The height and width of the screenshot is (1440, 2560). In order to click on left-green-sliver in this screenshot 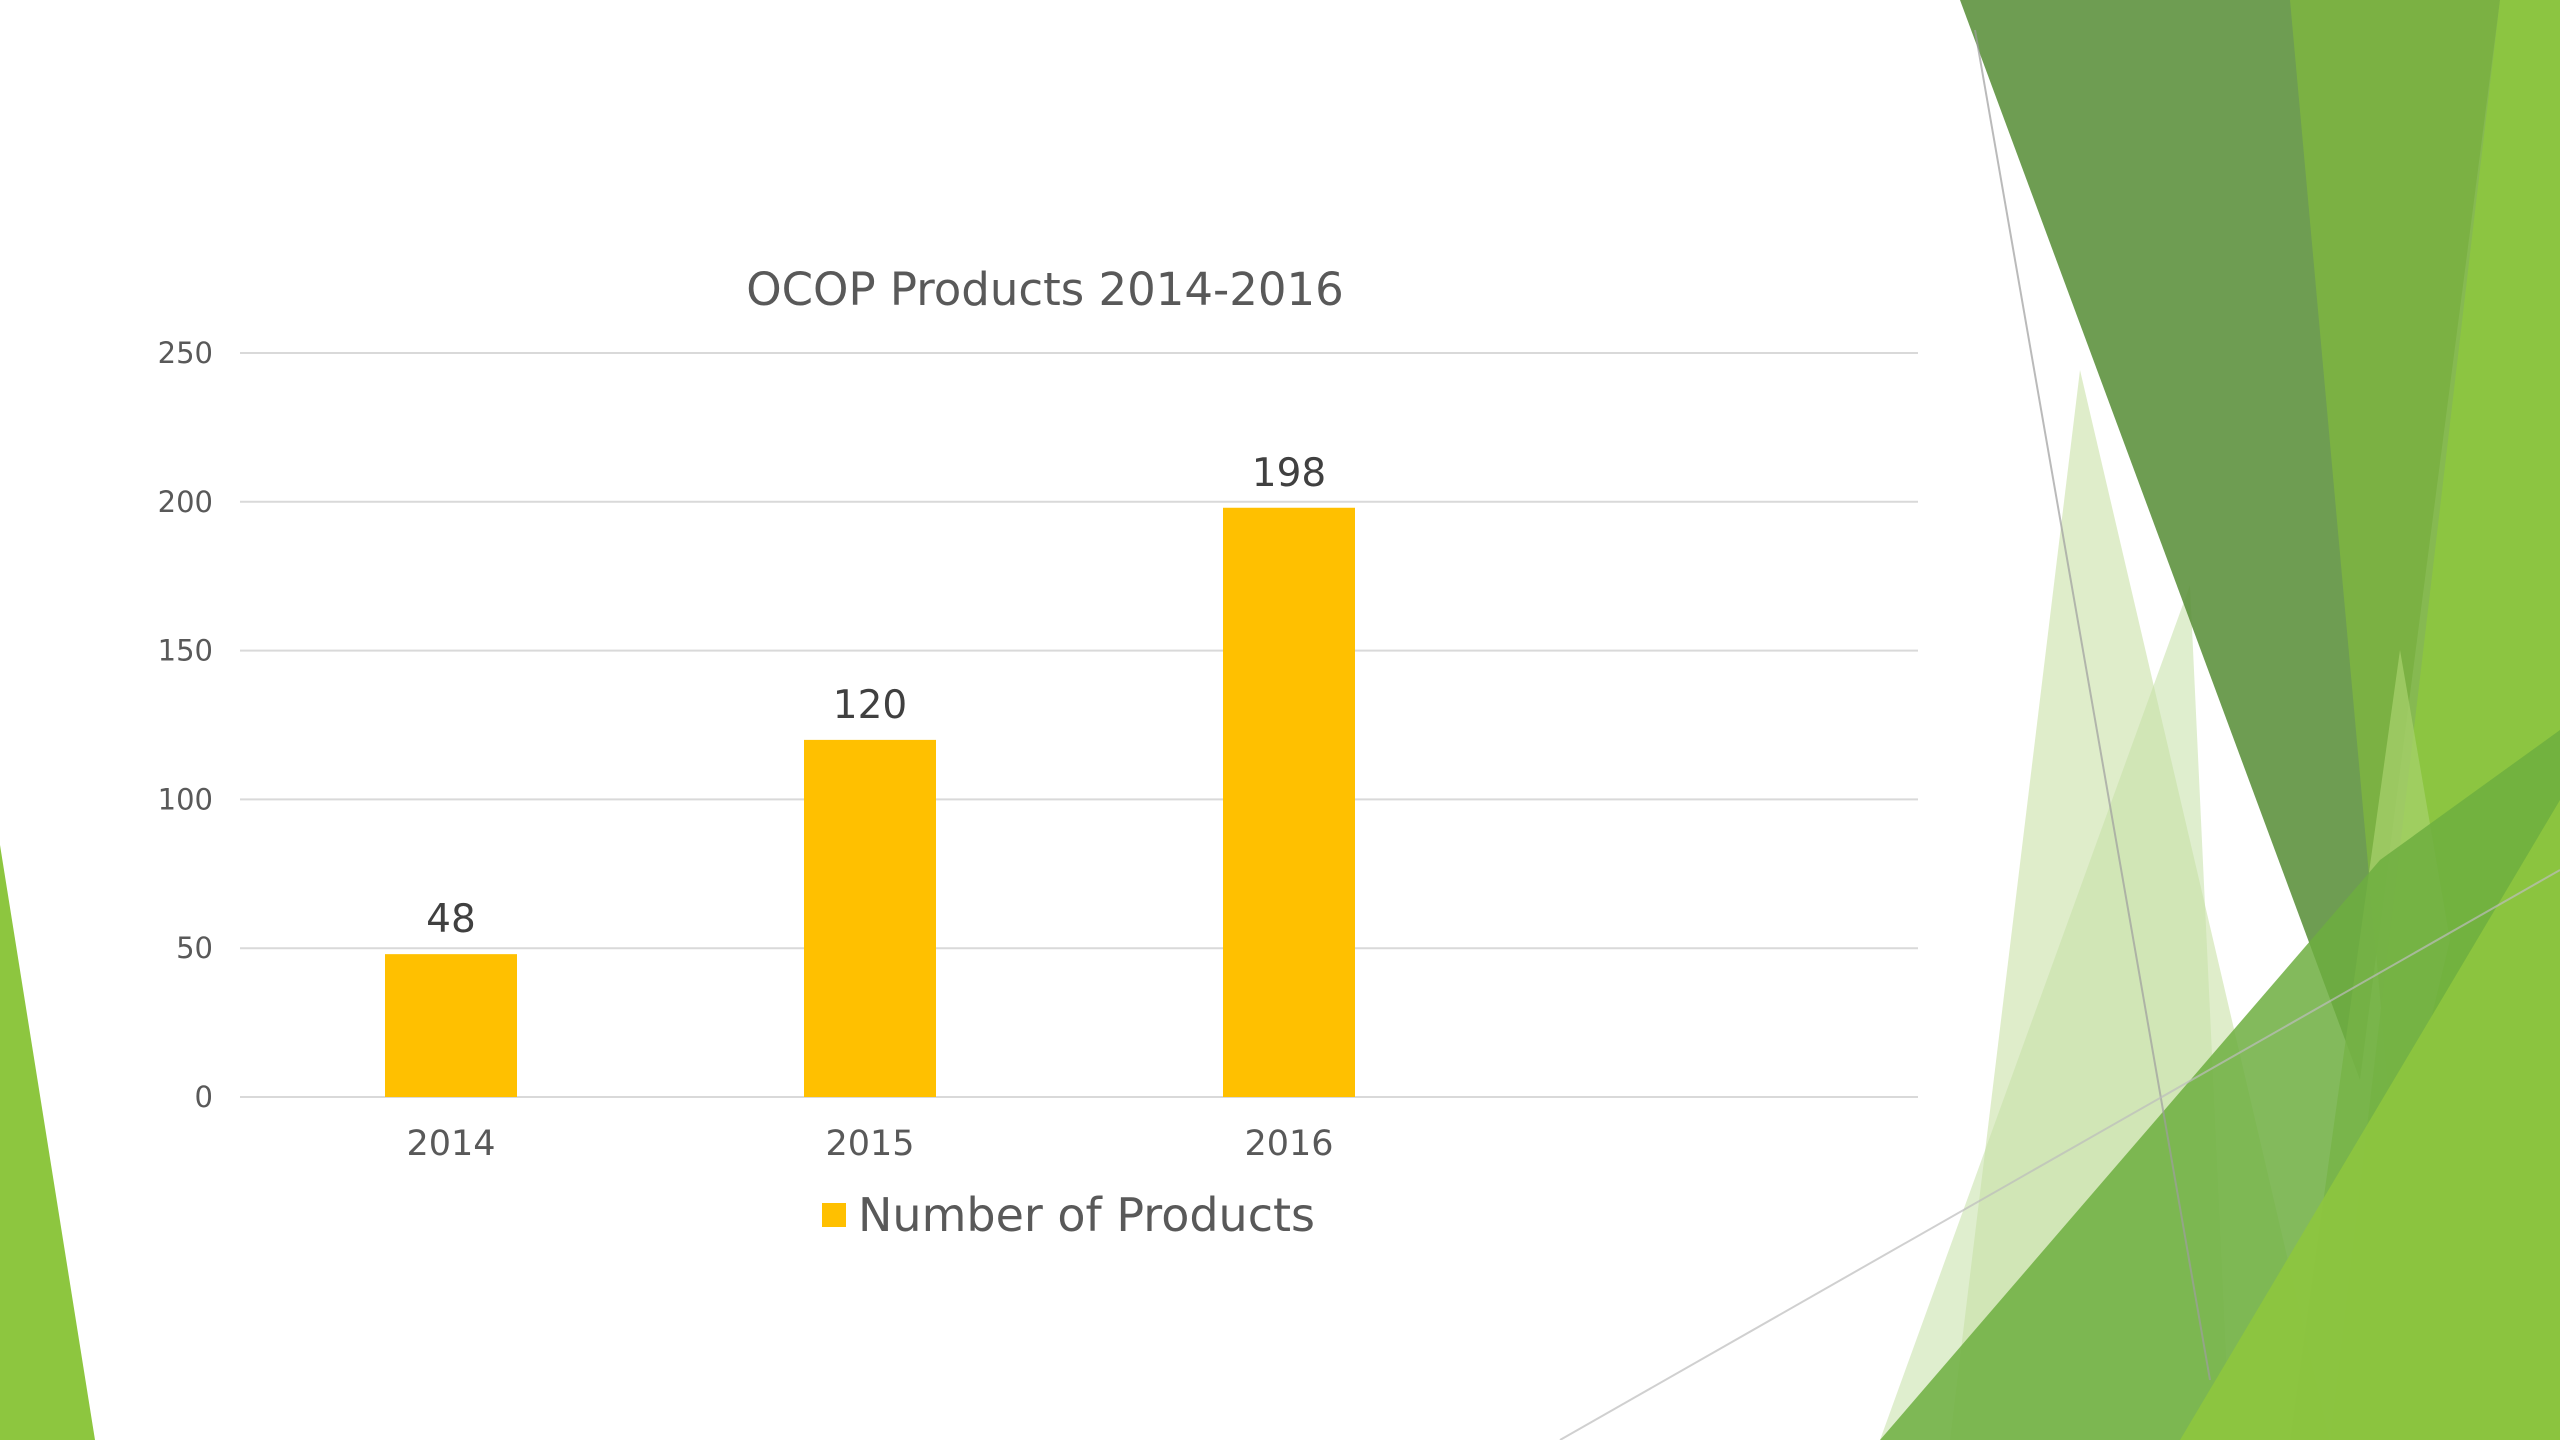, I will do `click(47, 1142)`.